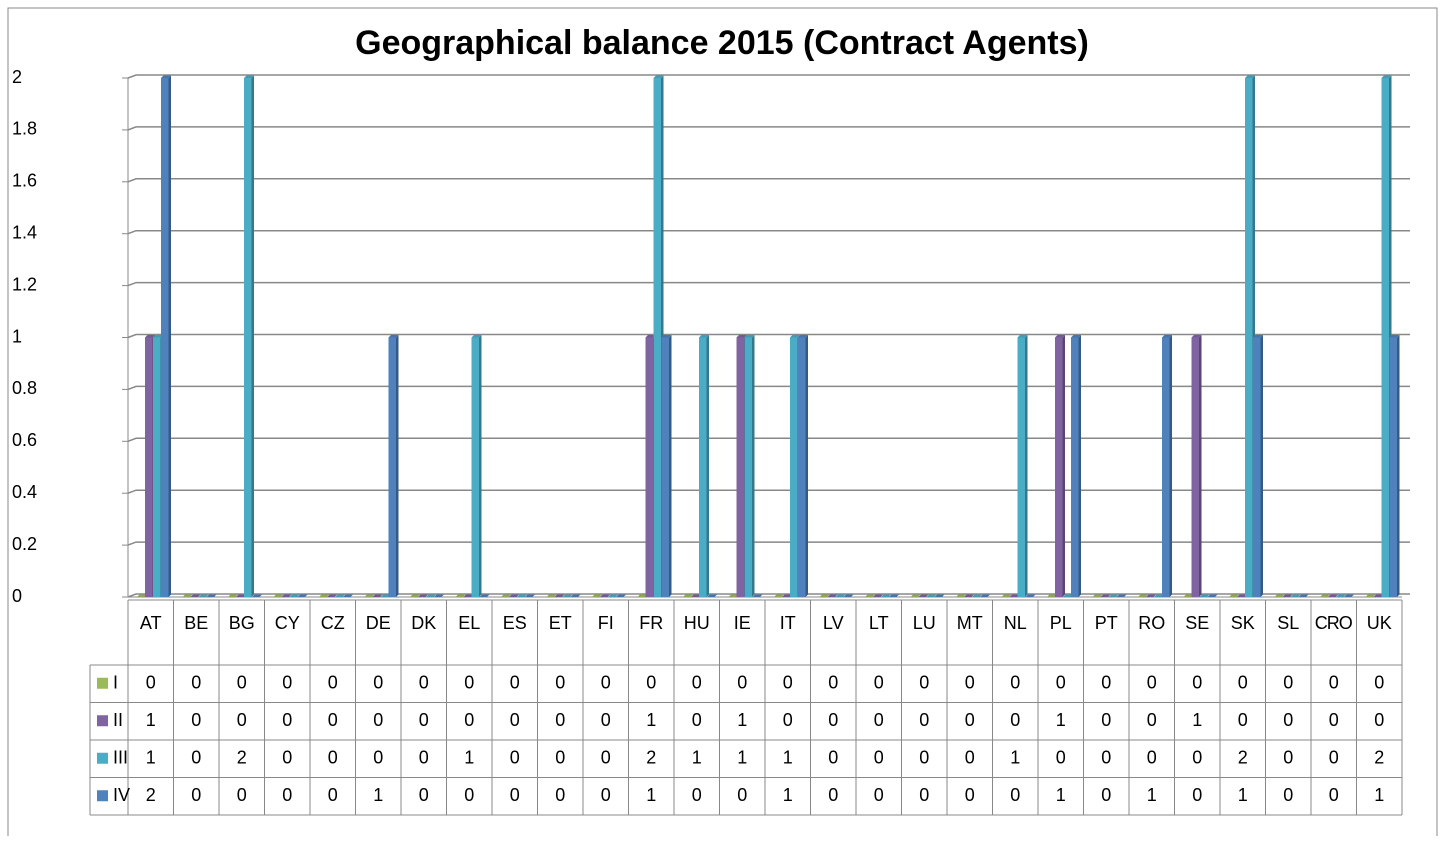 This screenshot has height=841, width=1445. I want to click on x-tick-label: HU, so click(697, 623).